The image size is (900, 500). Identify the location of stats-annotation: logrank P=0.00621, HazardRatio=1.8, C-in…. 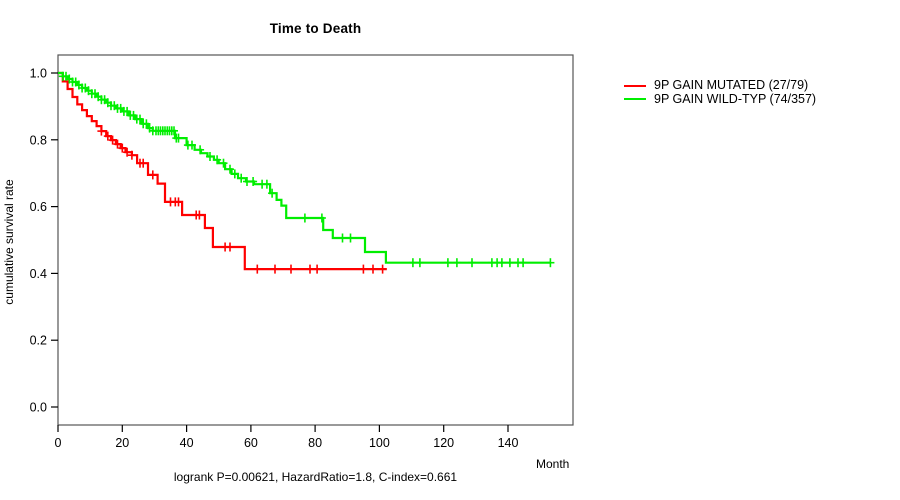
(315, 477).